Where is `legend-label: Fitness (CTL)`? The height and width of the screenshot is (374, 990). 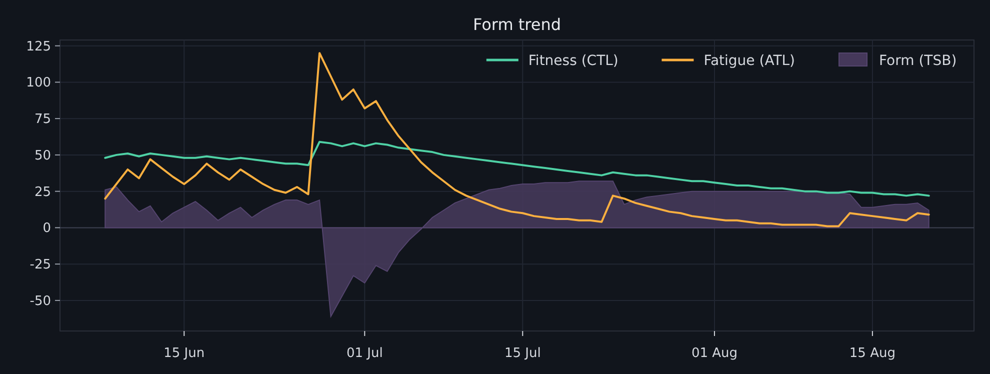
legend-label: Fitness (CTL) is located at coordinates (573, 60).